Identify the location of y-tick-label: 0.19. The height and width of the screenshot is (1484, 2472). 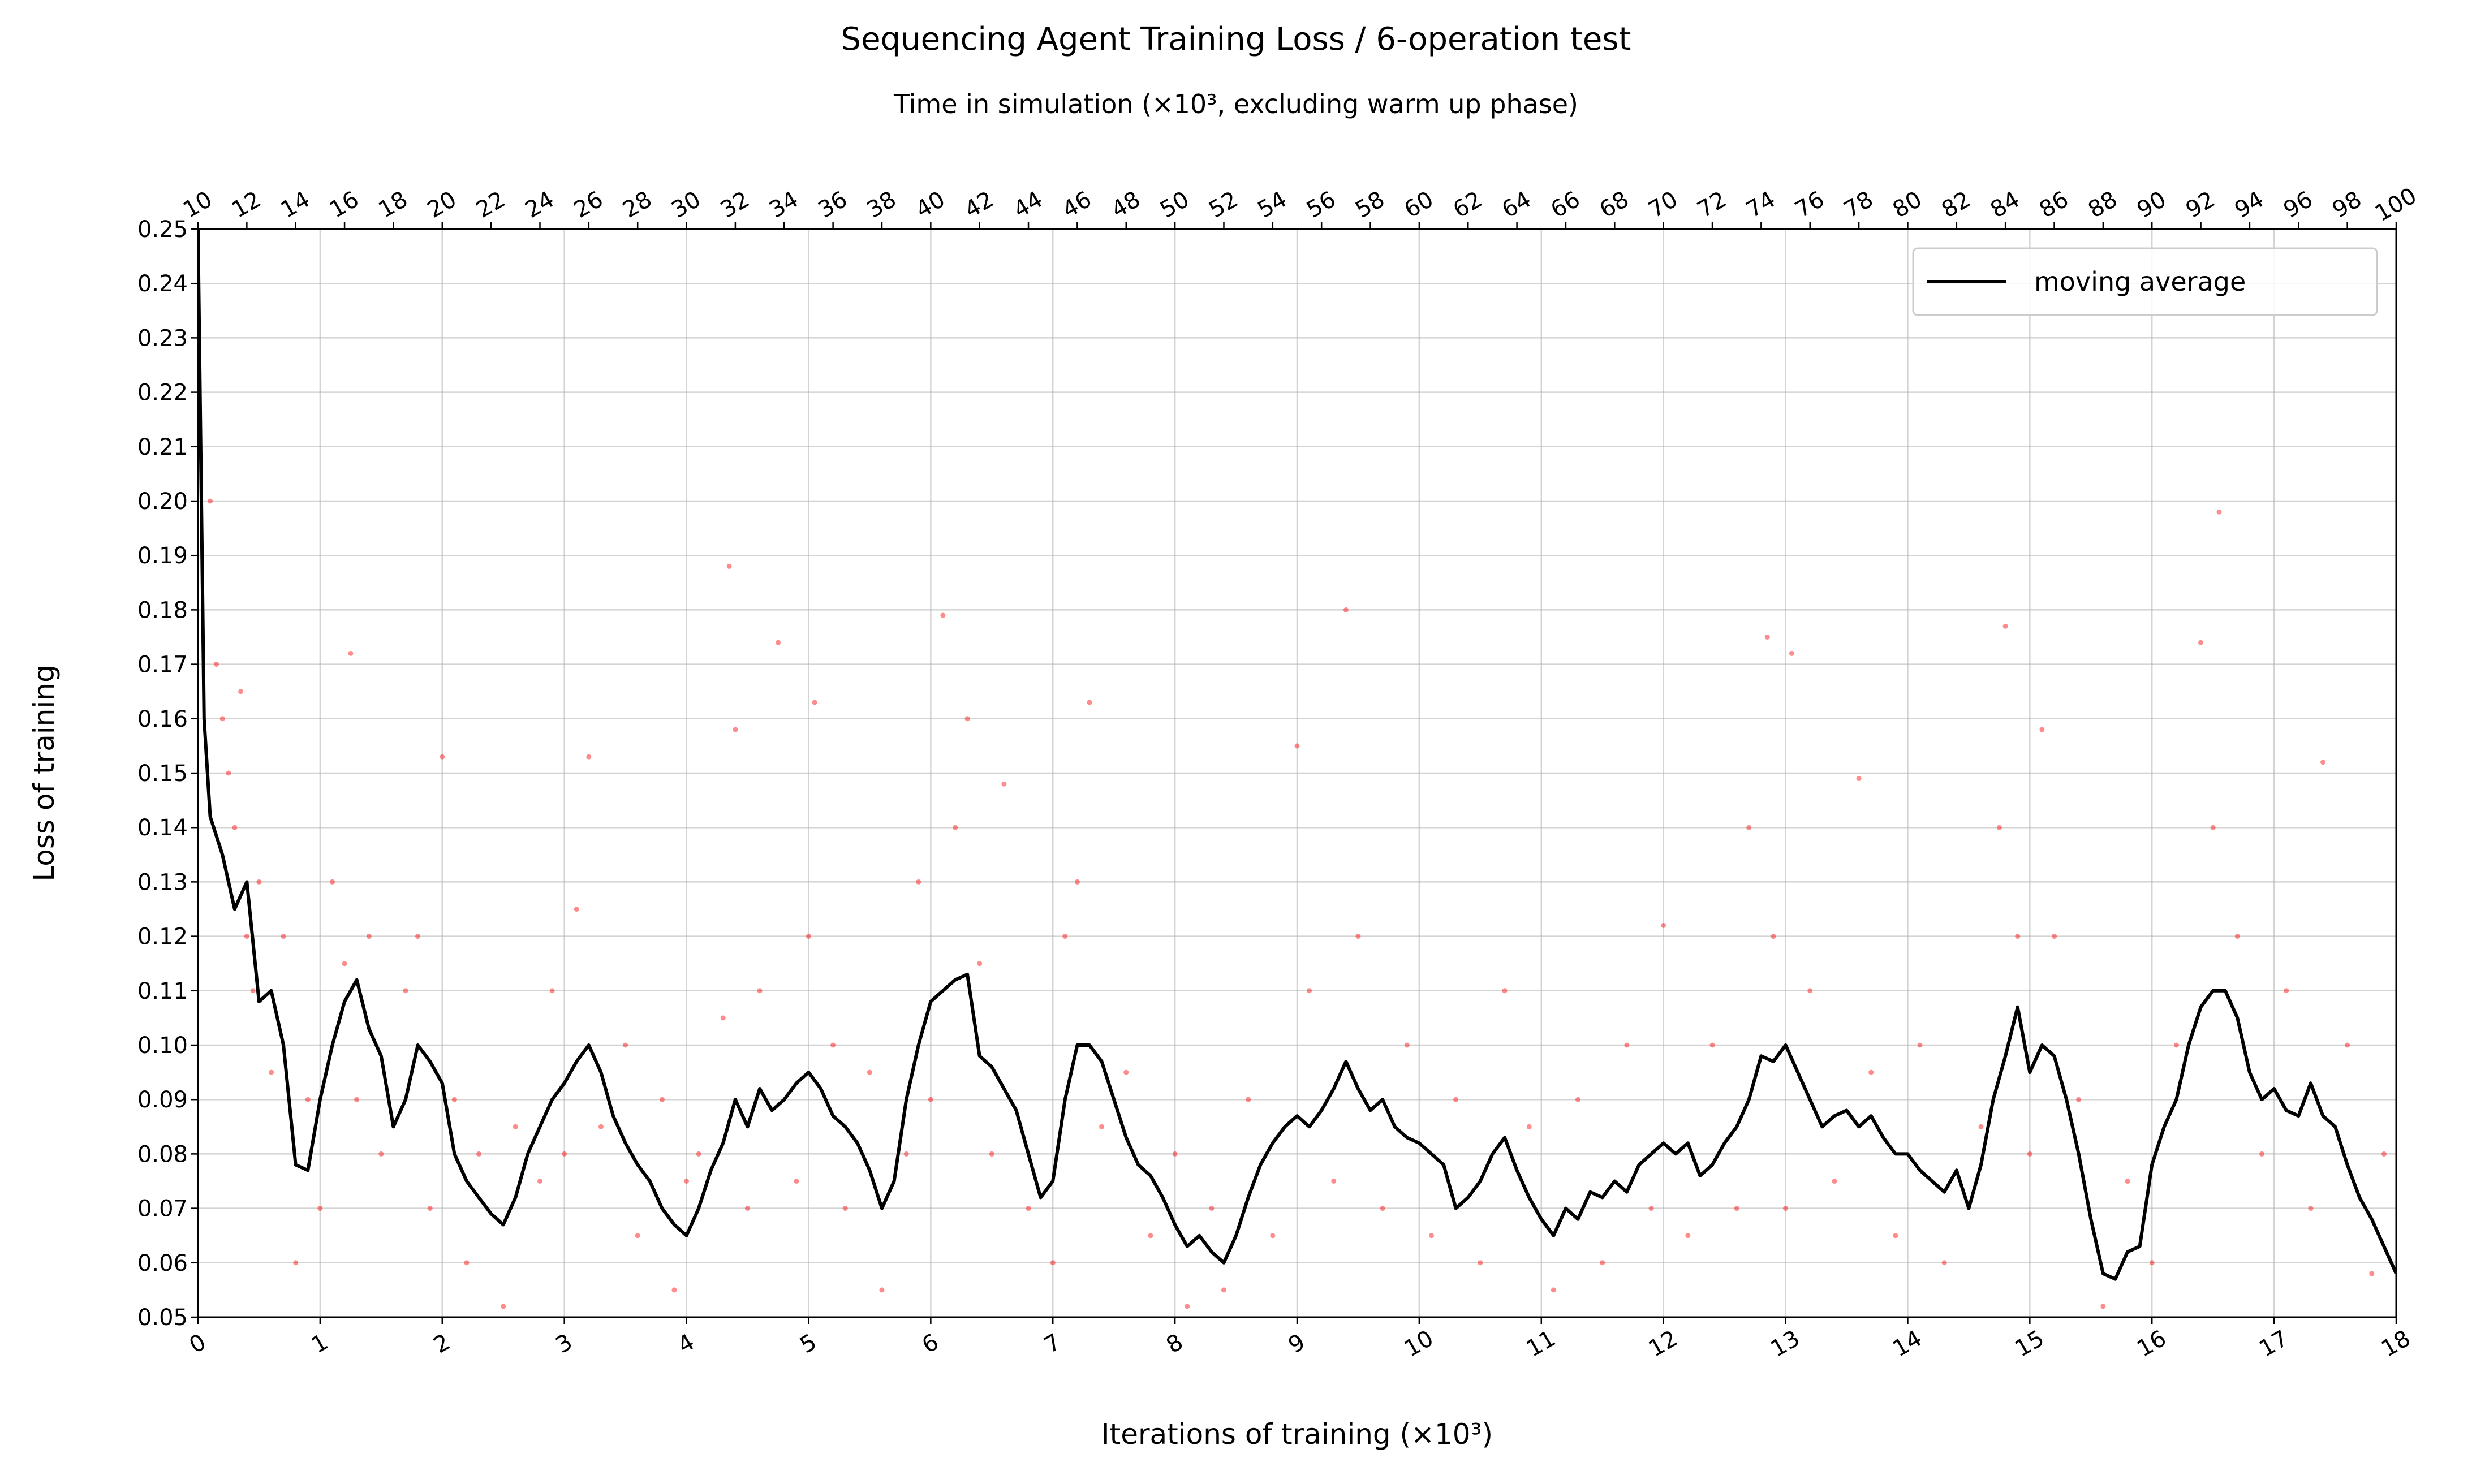
(162, 556).